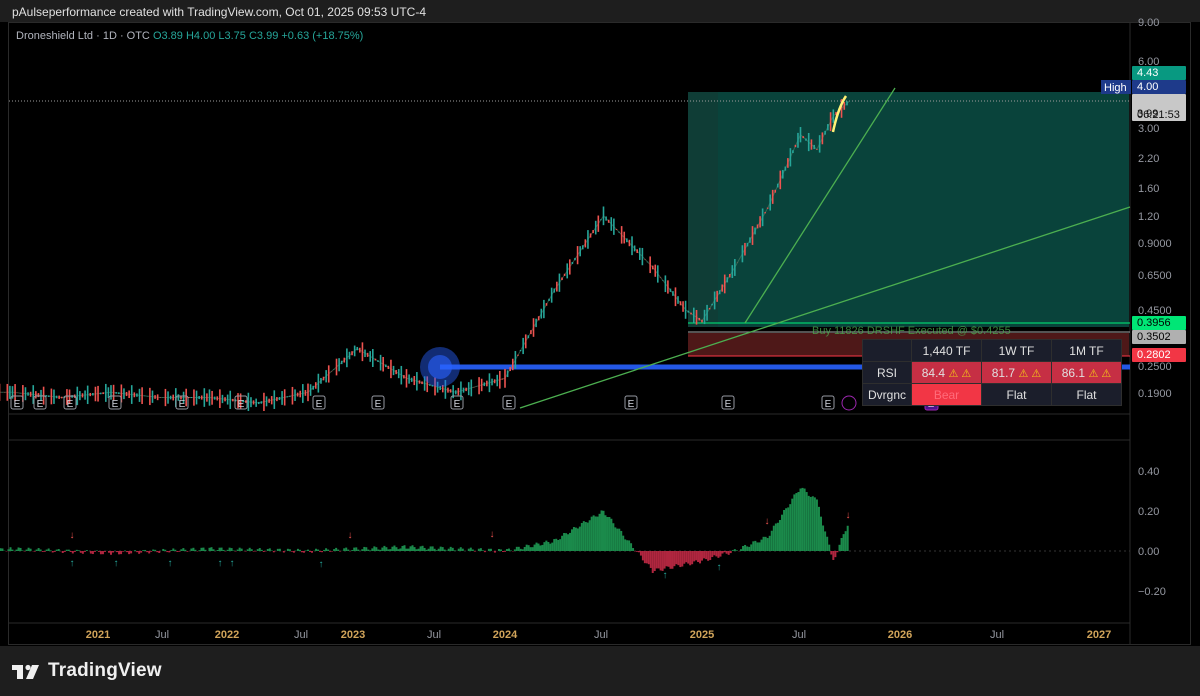 The width and height of the screenshot is (1200, 696). Describe the element at coordinates (1148, 159) in the screenshot. I see `price-tick-label: 2.20` at that location.